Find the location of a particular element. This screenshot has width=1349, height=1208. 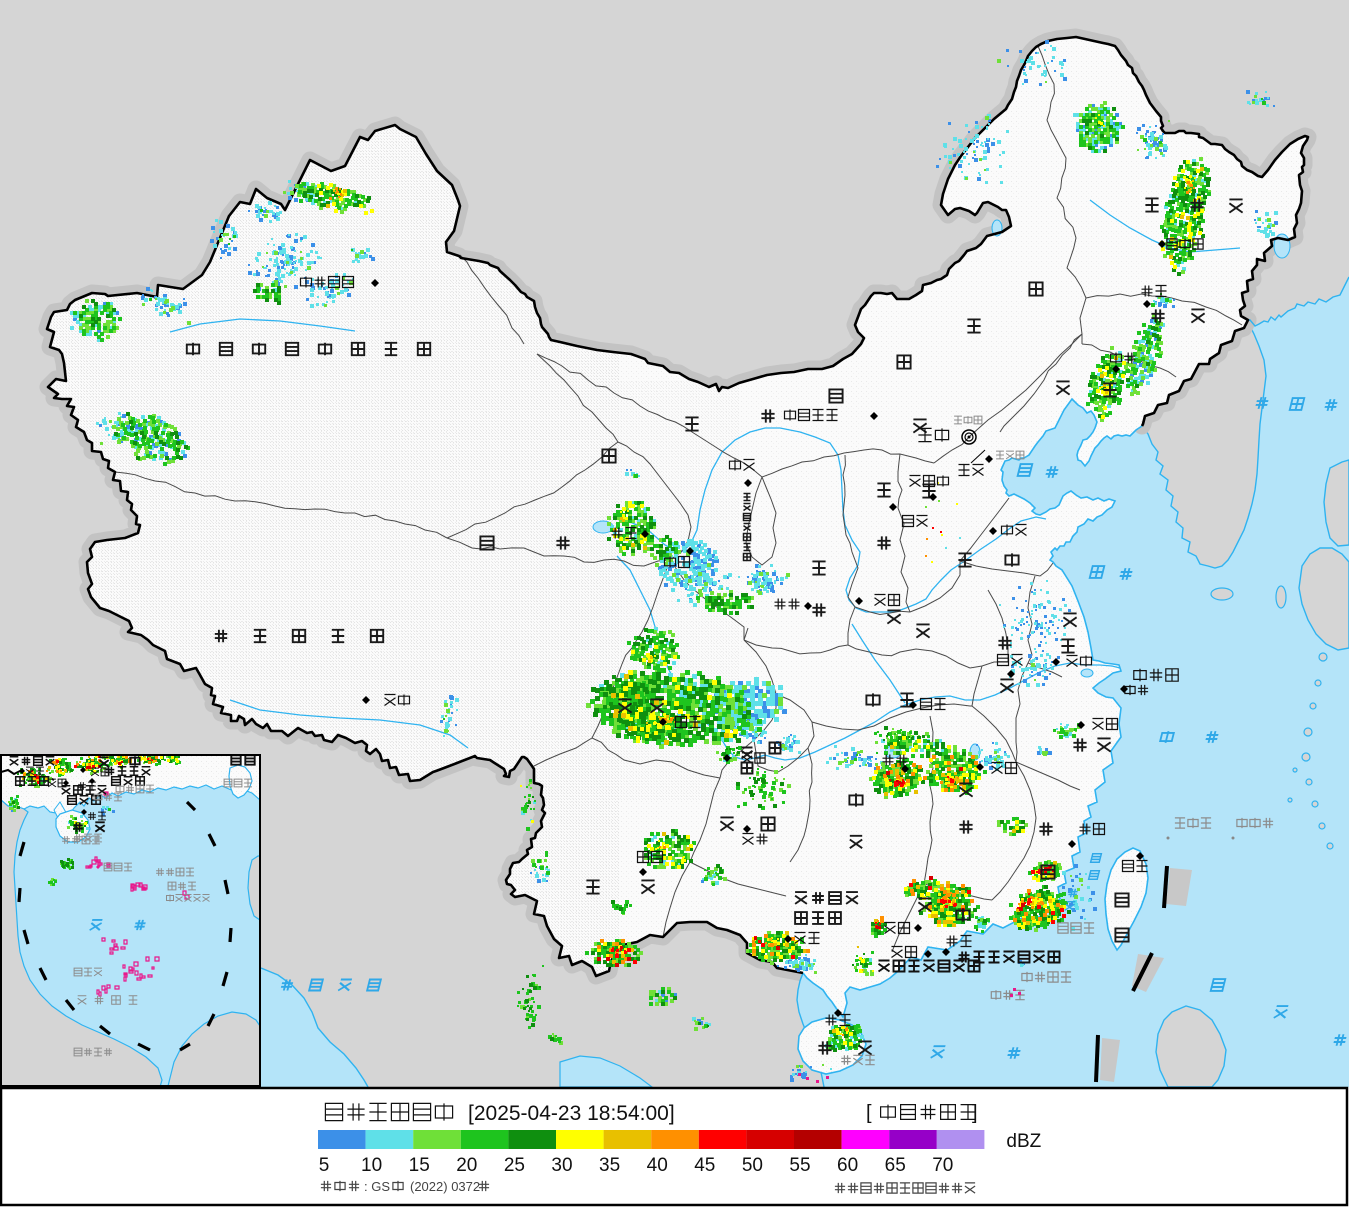

svg-text: [2025-04-23 18:54:00] is located at coordinates (571, 1113).